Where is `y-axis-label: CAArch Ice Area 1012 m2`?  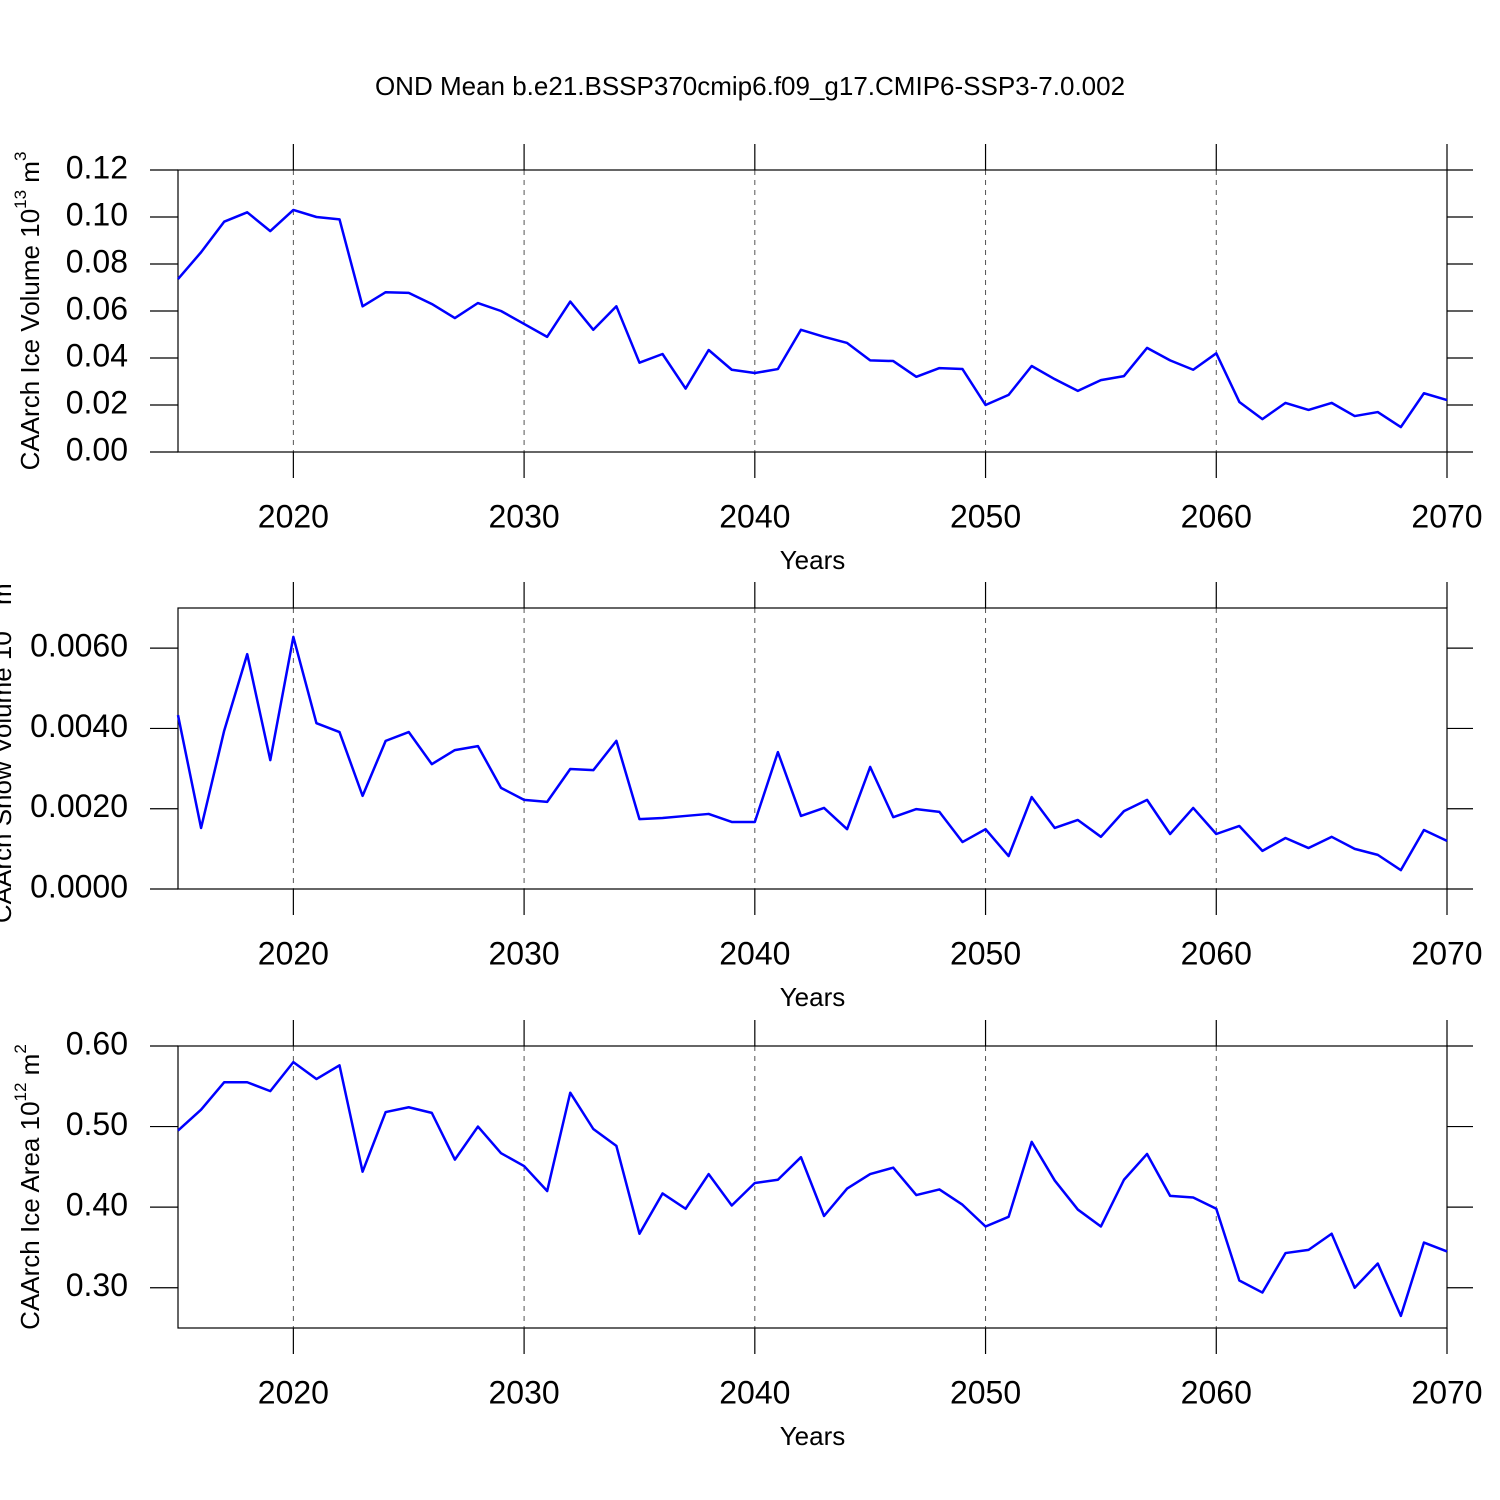 y-axis-label: CAArch Ice Area 1012 m2 is located at coordinates (27, 1187).